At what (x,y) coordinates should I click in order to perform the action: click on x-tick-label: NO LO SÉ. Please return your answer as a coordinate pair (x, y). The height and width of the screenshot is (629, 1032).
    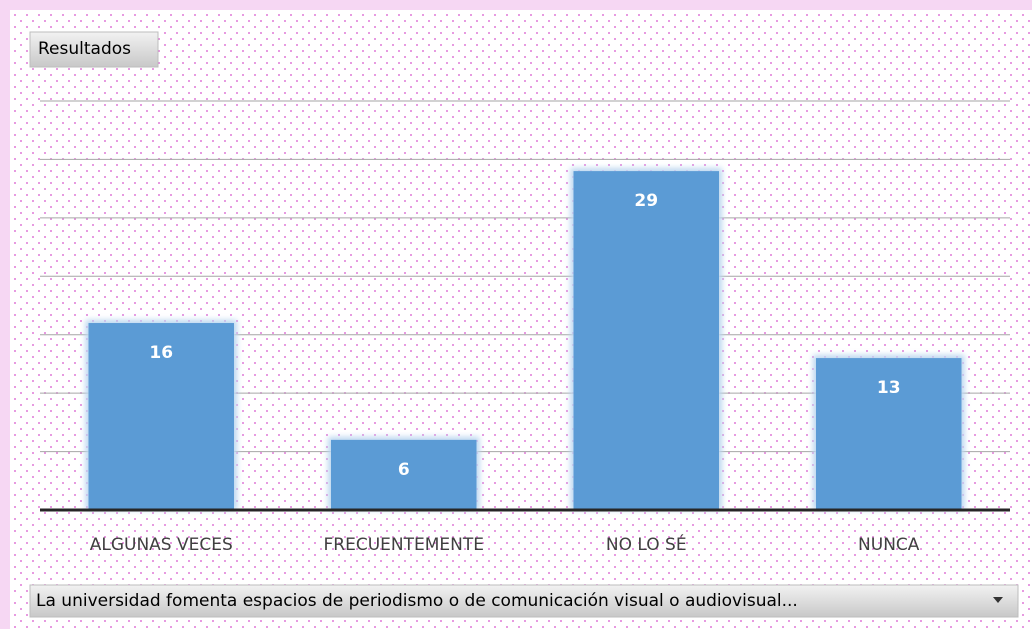
    Looking at the image, I should click on (646, 544).